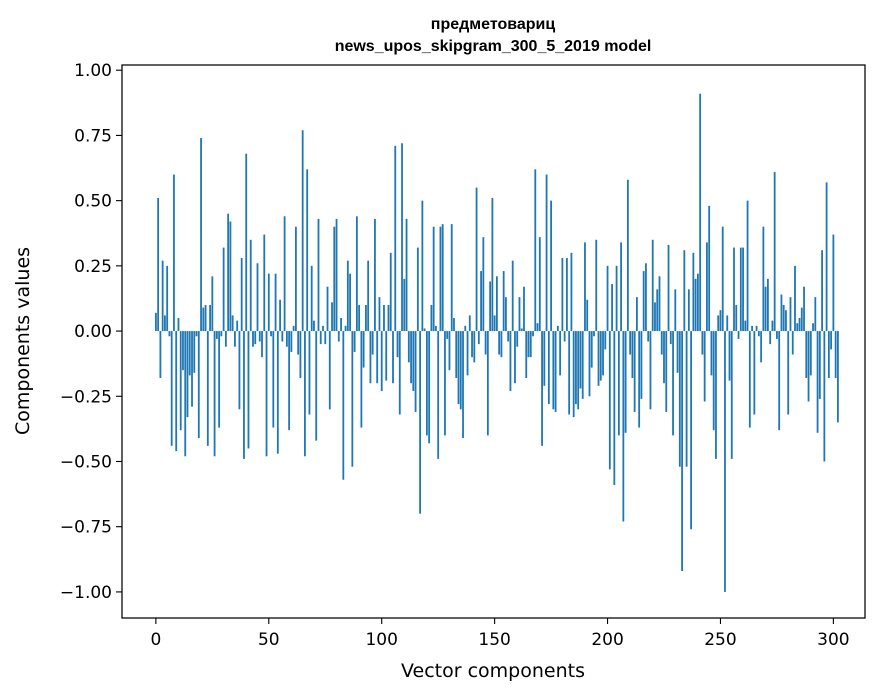 This screenshot has height=696, width=880. Describe the element at coordinates (86, 462) in the screenshot. I see `y-tick-label: −0.50` at that location.